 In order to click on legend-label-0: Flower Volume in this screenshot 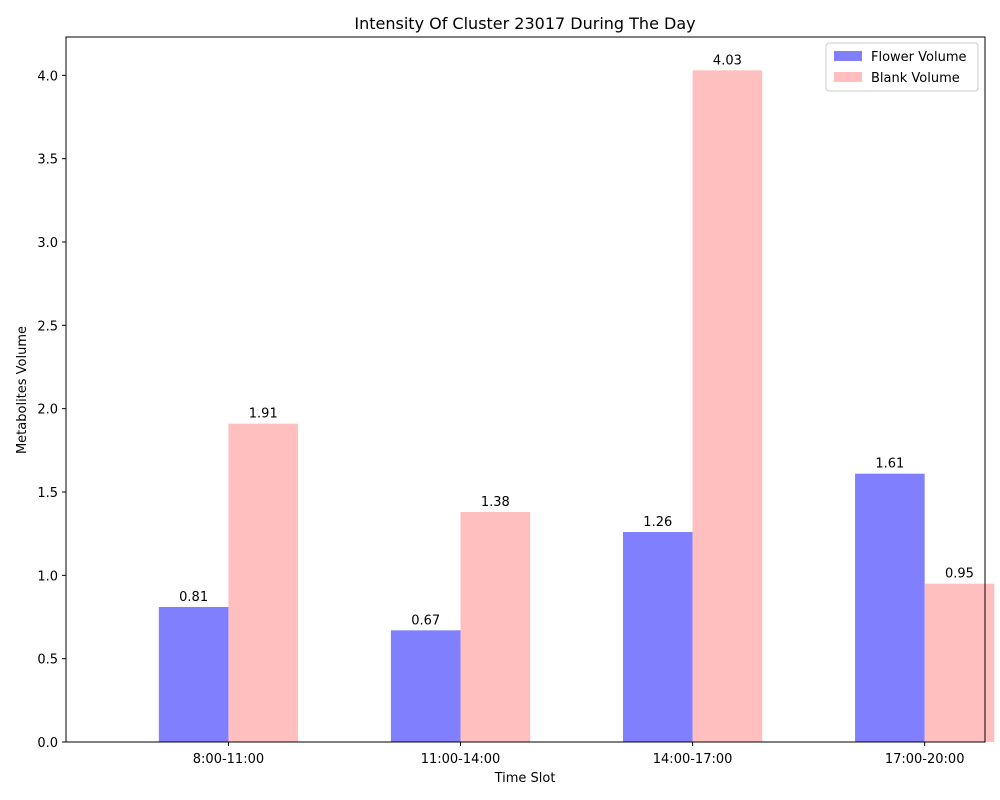, I will do `click(919, 57)`.